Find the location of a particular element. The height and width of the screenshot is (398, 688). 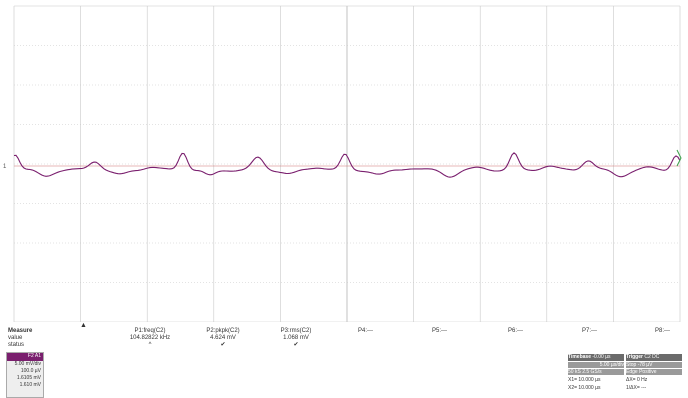

measure-p4-label: P4:--- is located at coordinates (365, 331).